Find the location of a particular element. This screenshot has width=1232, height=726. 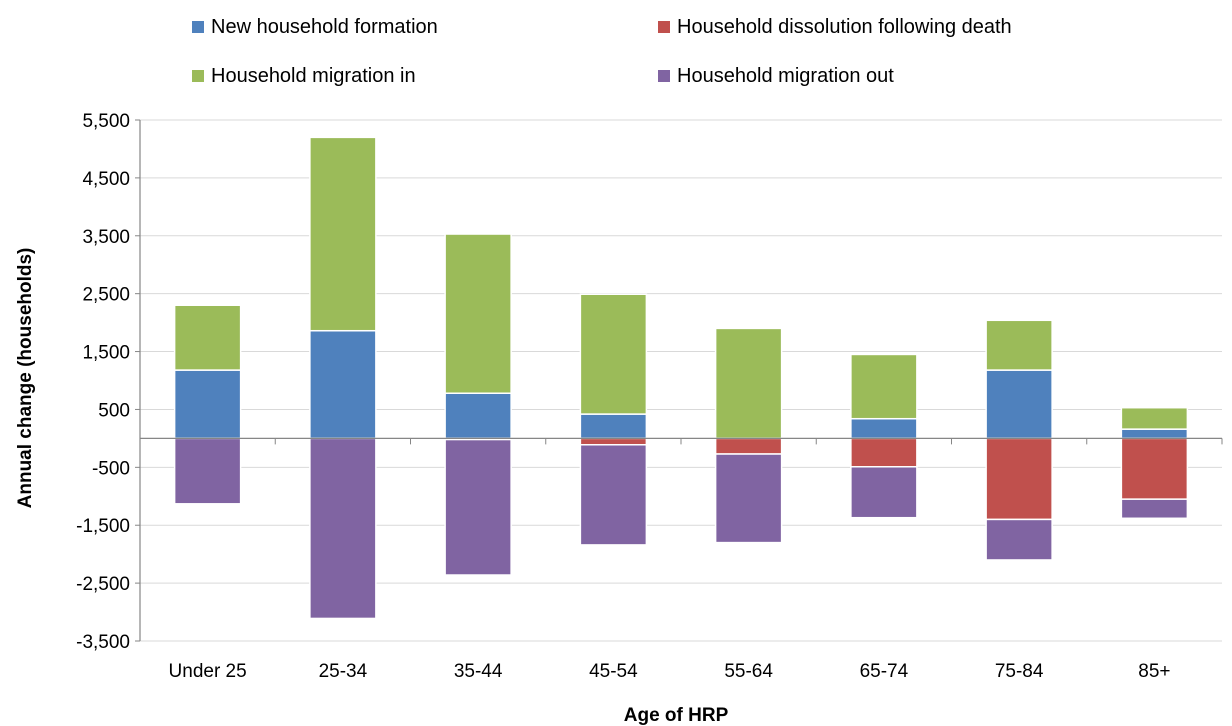

legend-label: Household migration out is located at coordinates (785, 76).